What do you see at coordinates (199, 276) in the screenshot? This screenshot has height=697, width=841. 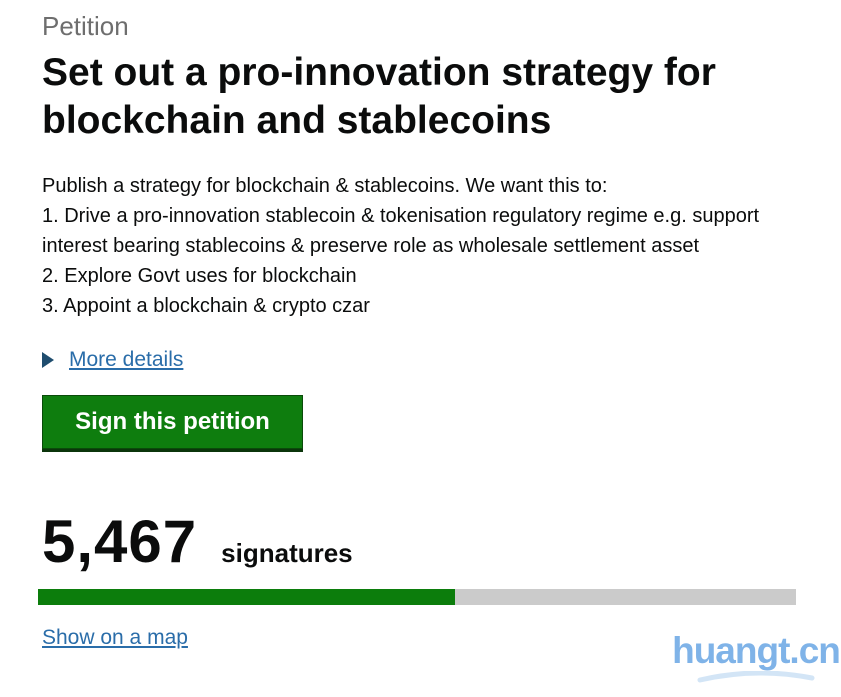 I see `description-line: 2. Explore Govt uses for blockchain` at bounding box center [199, 276].